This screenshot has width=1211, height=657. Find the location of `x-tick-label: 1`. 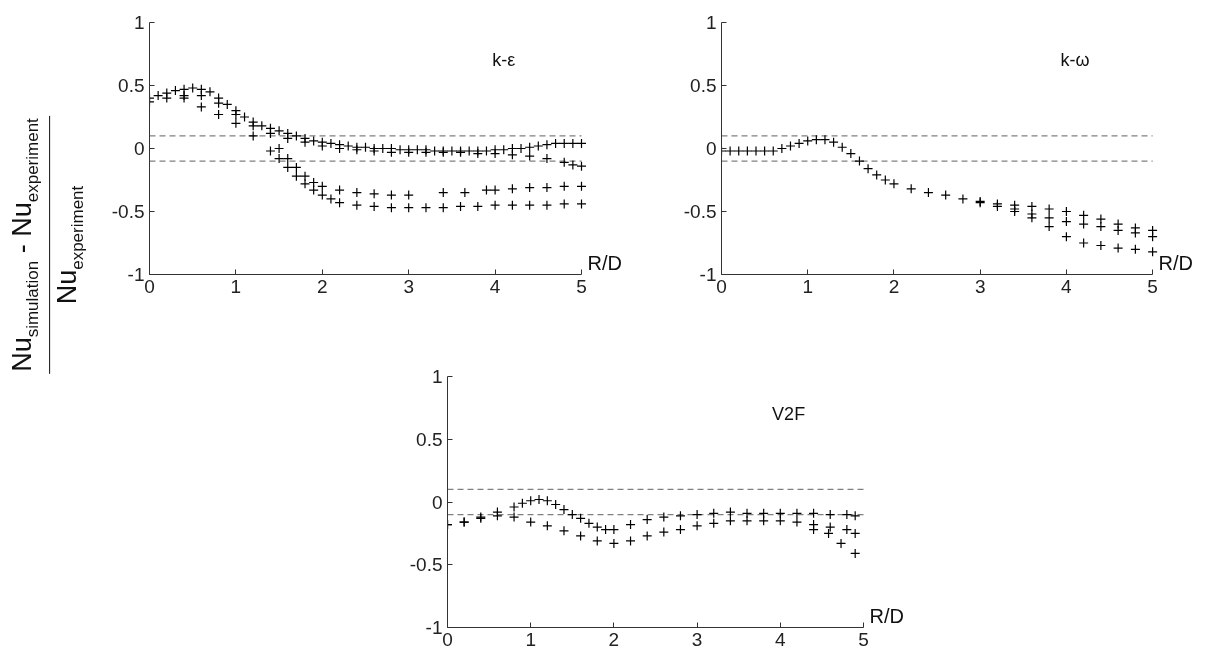

x-tick-label: 1 is located at coordinates (236, 286).